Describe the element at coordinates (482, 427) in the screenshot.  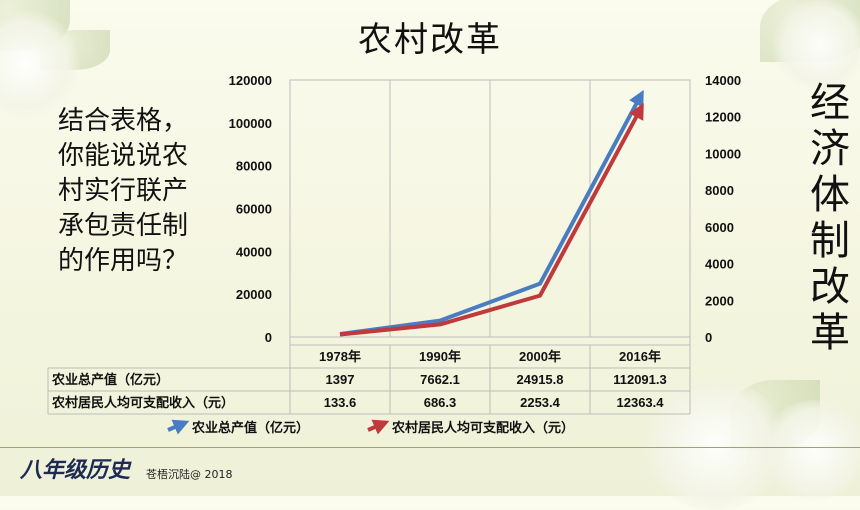
I see `legend-label: 农村居民人均可支配收入（元）` at that location.